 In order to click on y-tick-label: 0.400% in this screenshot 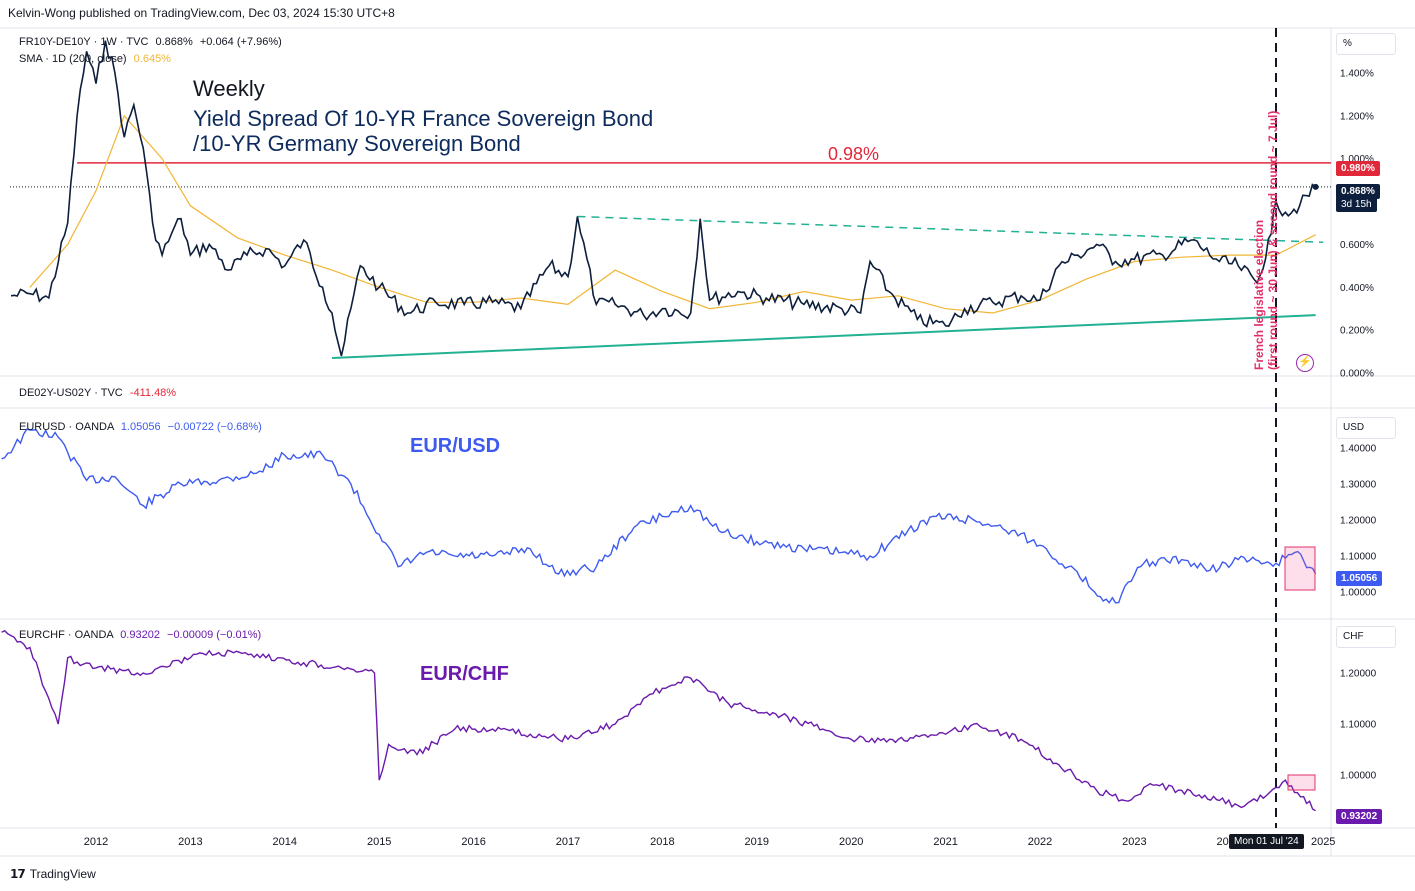, I will do `click(1357, 288)`.